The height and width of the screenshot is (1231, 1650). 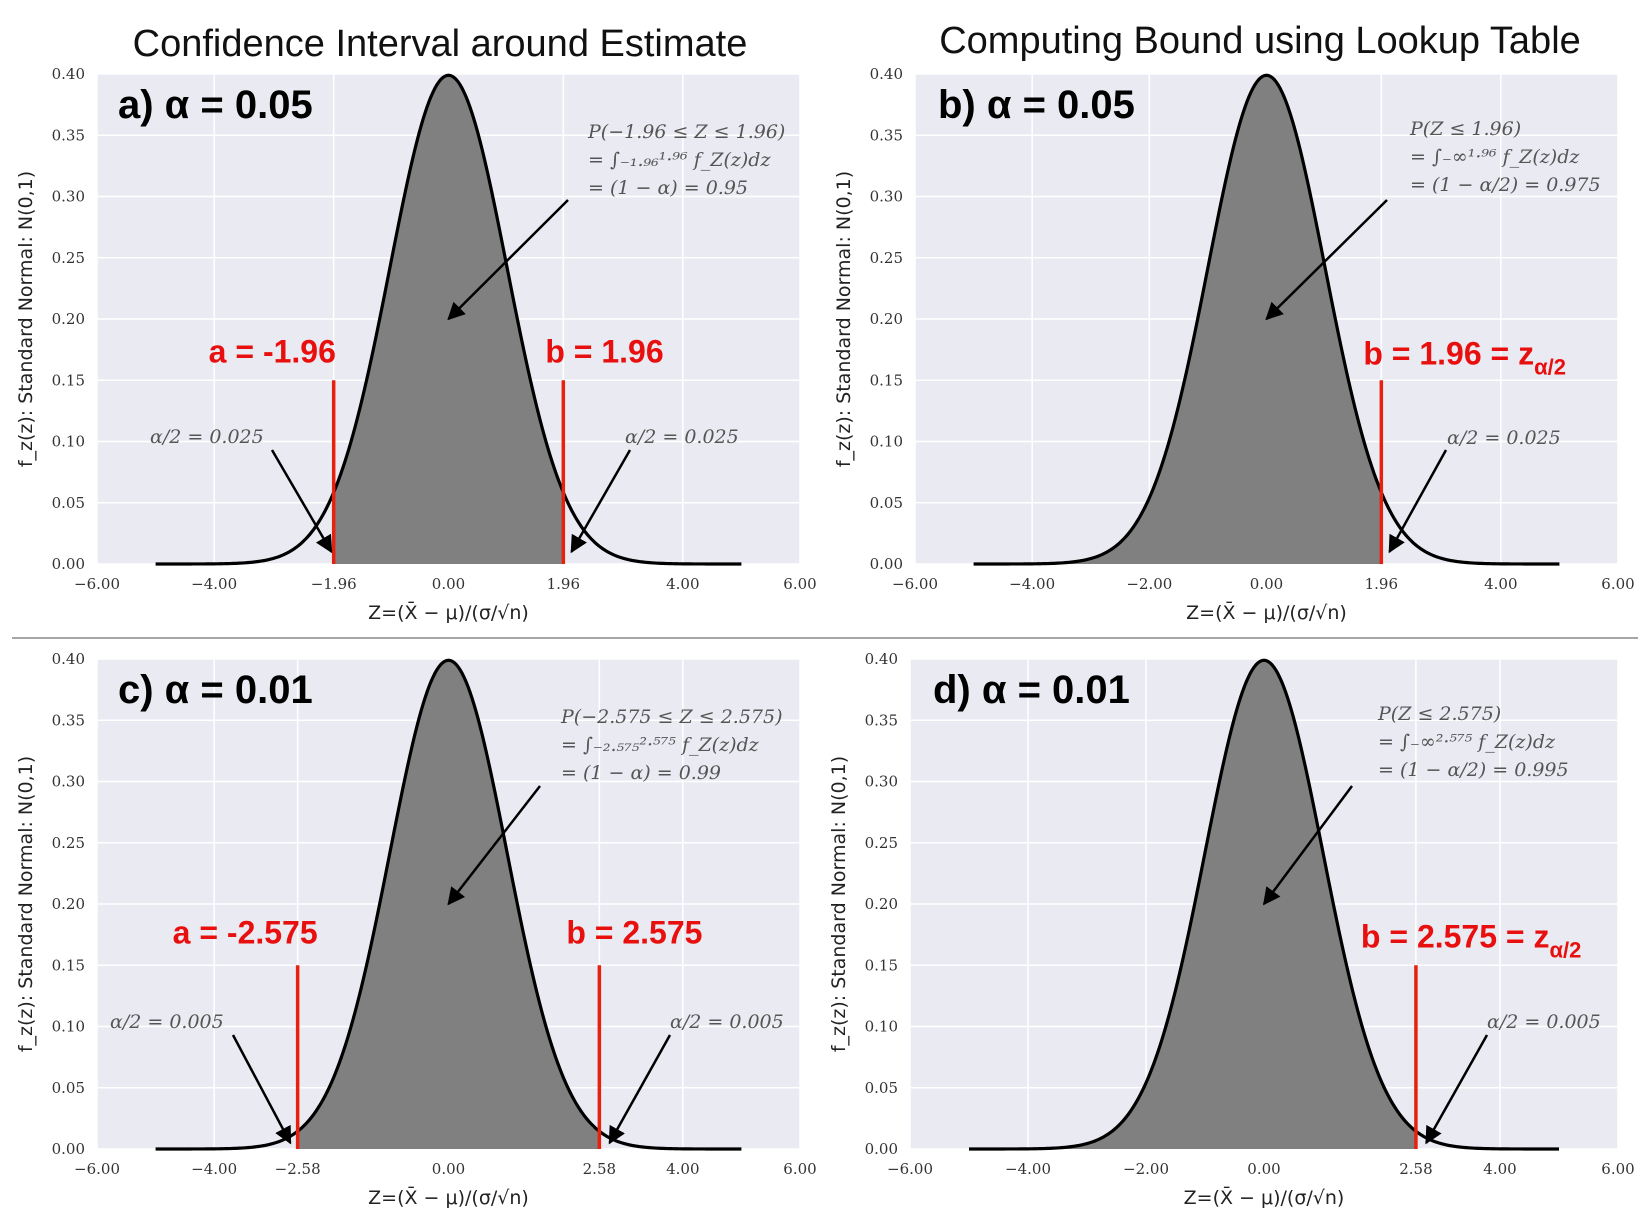 I want to click on annotation-line: = ∫₋₂.₅₇₅²·⁵⁷⁵ f_Z(z)dz, so click(x=660, y=745).